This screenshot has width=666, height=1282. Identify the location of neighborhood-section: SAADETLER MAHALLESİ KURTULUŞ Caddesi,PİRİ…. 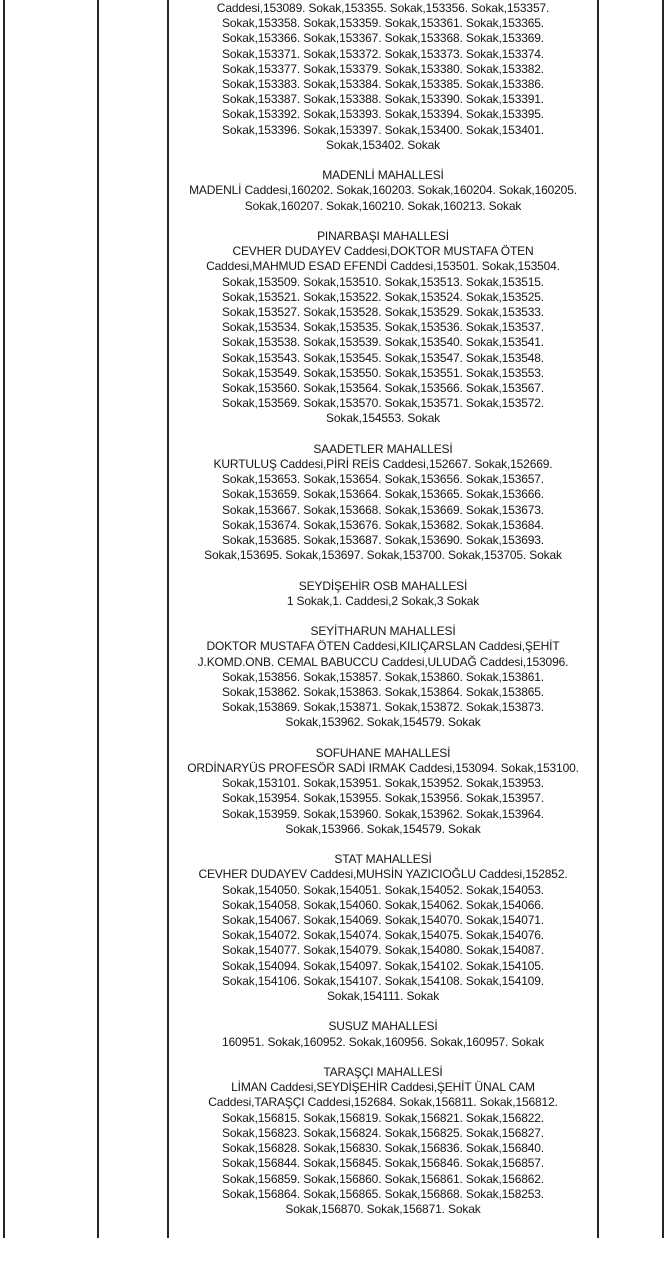
(383, 503).